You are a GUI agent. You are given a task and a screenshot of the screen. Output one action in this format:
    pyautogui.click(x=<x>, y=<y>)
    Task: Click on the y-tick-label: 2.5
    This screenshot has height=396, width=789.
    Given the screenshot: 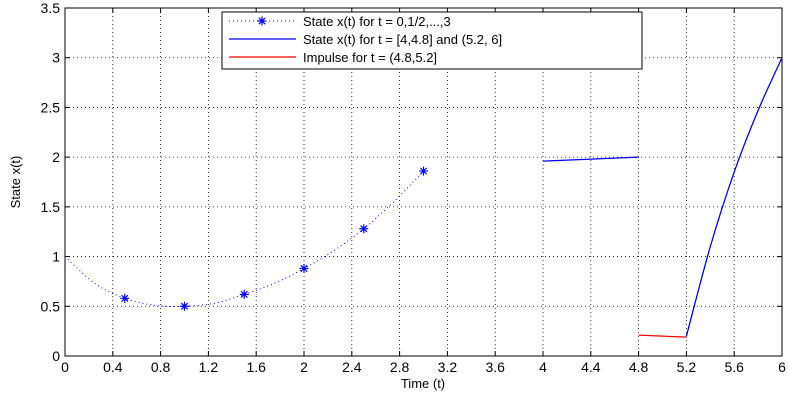 What is the action you would take?
    pyautogui.click(x=51, y=107)
    